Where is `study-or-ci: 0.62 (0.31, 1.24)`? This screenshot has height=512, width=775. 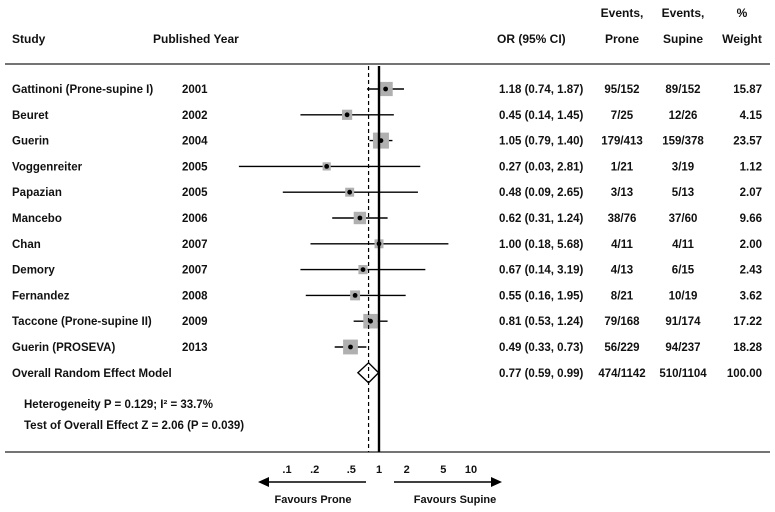
study-or-ci: 0.62 (0.31, 1.24) is located at coordinates (541, 219).